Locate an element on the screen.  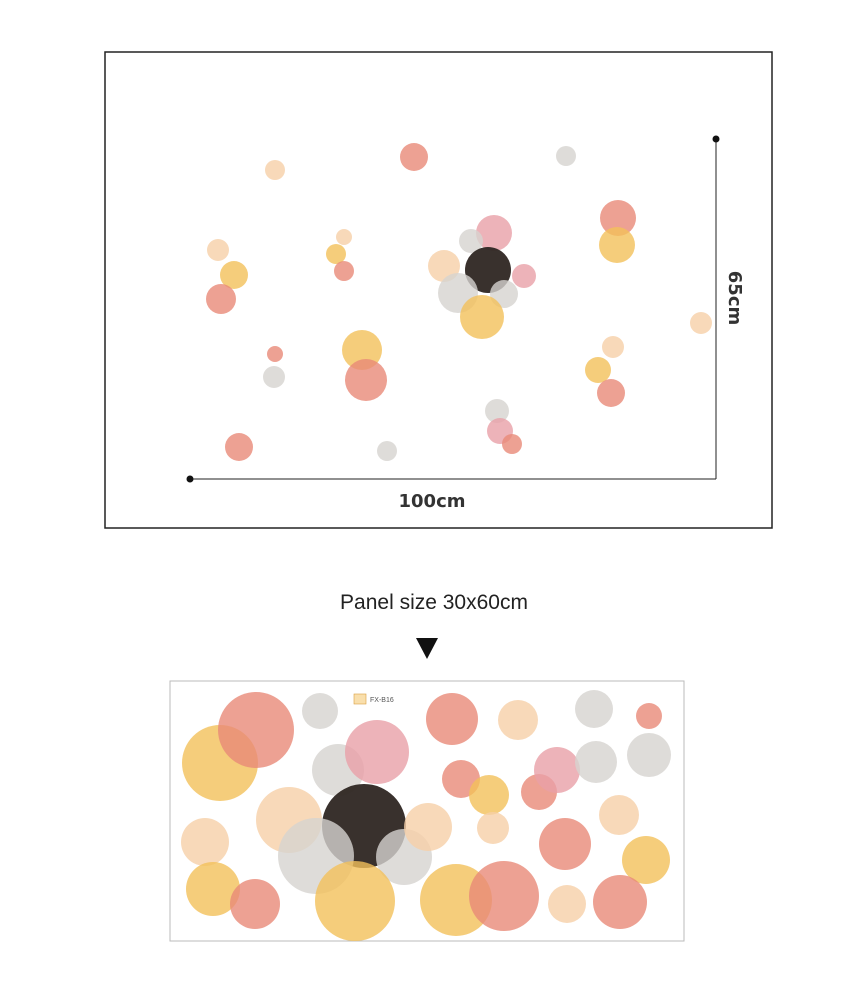
product-code: FX-B16 is located at coordinates (382, 700).